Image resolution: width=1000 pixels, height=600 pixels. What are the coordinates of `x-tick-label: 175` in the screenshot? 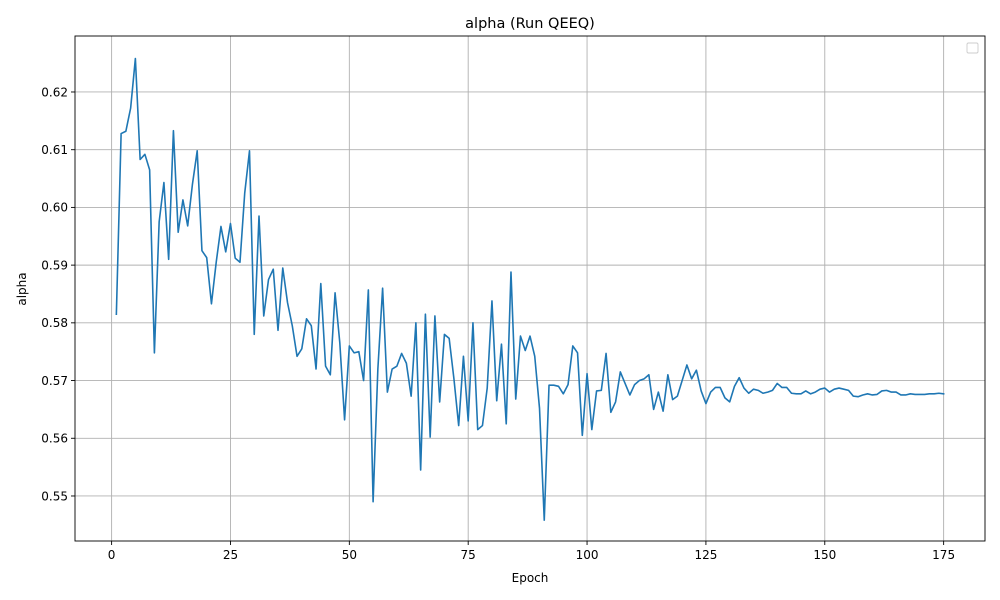 It's located at (943, 555).